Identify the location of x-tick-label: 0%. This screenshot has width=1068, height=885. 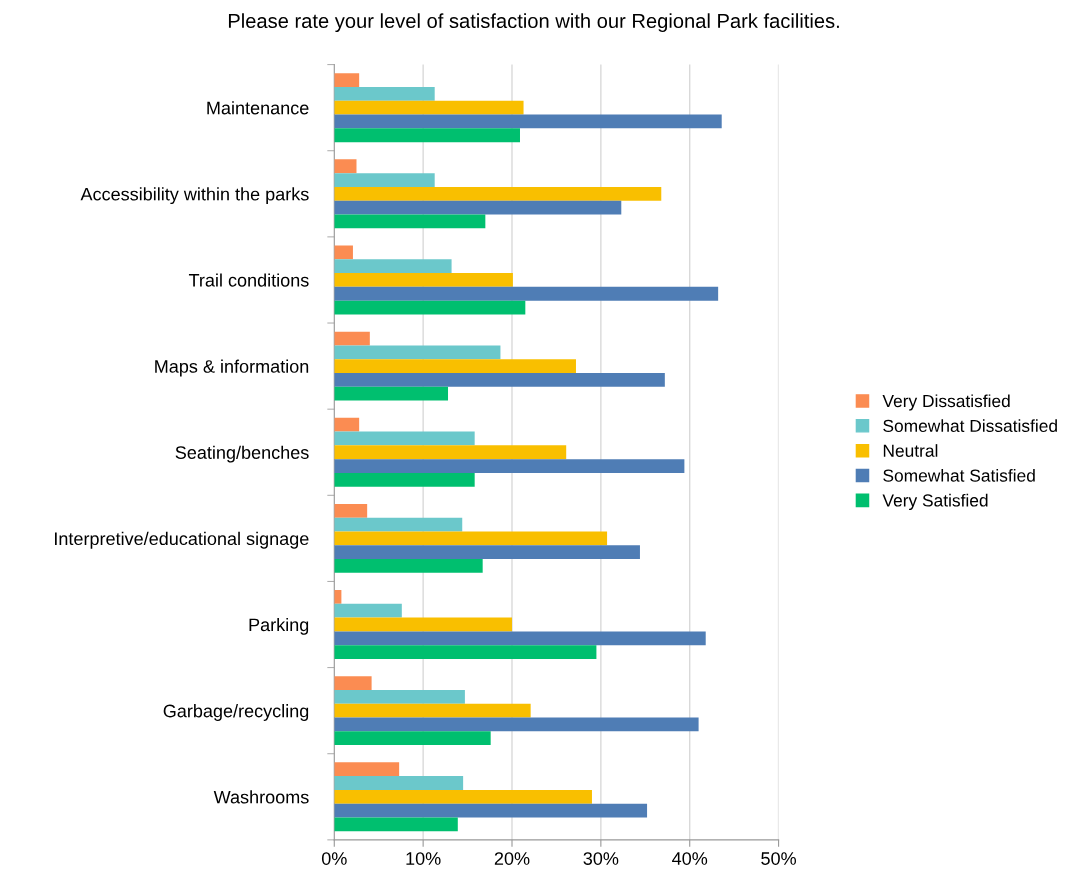
(334, 858).